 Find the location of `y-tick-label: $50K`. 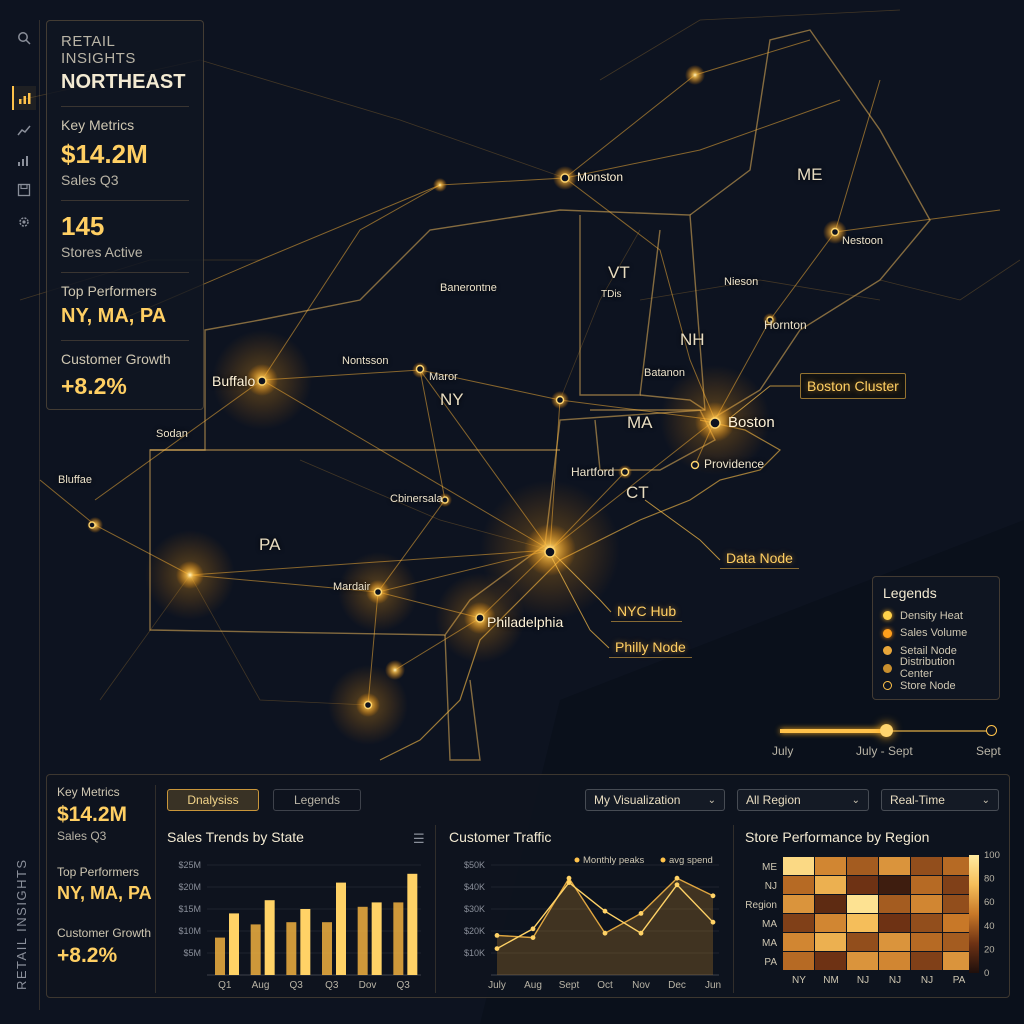

y-tick-label: $50K is located at coordinates (474, 865).